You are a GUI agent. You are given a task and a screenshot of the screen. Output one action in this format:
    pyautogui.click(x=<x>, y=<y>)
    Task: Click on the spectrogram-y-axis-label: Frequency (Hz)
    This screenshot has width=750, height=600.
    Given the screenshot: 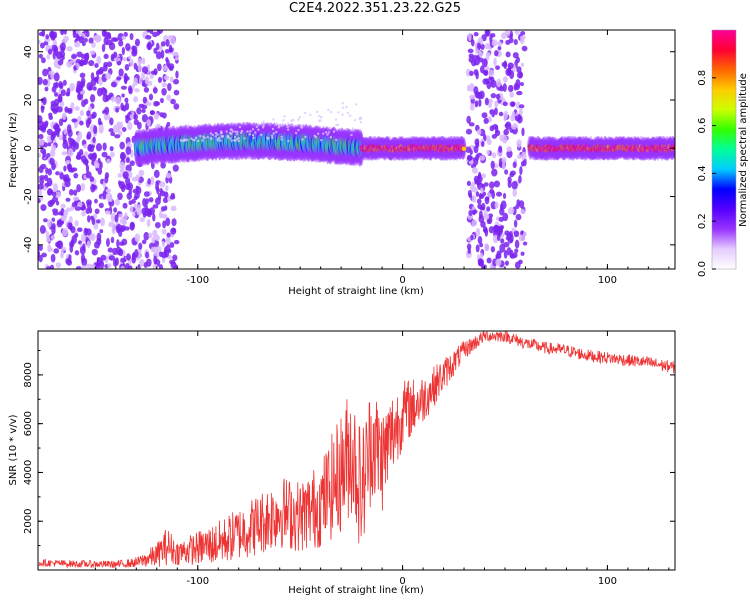 What is the action you would take?
    pyautogui.click(x=13, y=150)
    